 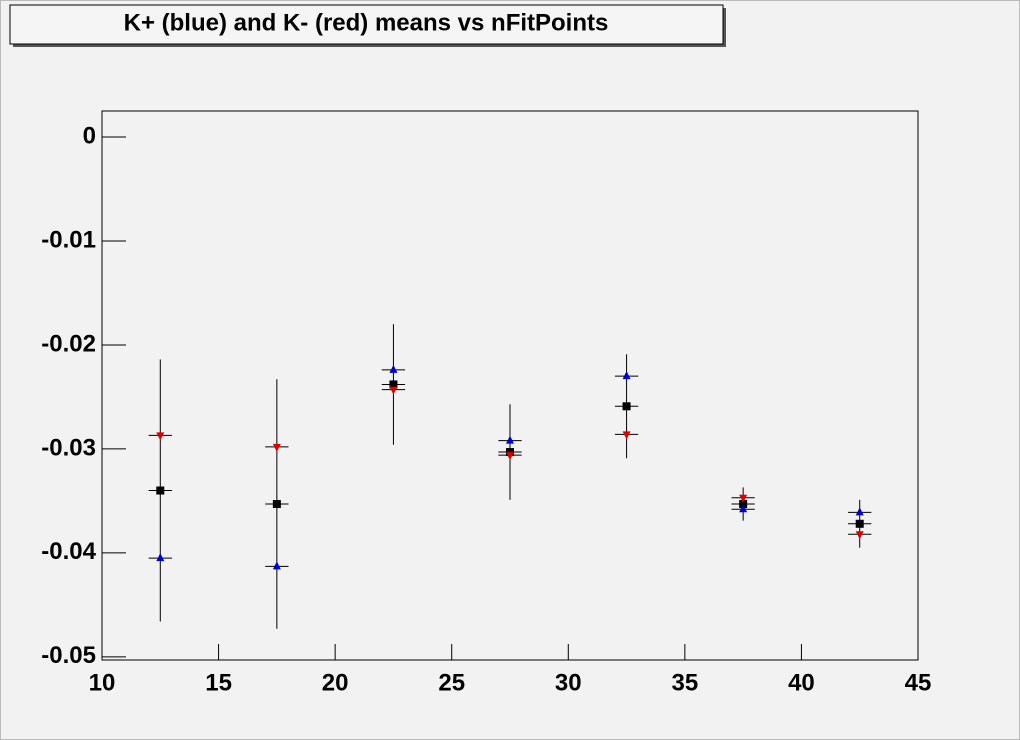 I want to click on y-tick-label: 0, so click(x=89, y=135).